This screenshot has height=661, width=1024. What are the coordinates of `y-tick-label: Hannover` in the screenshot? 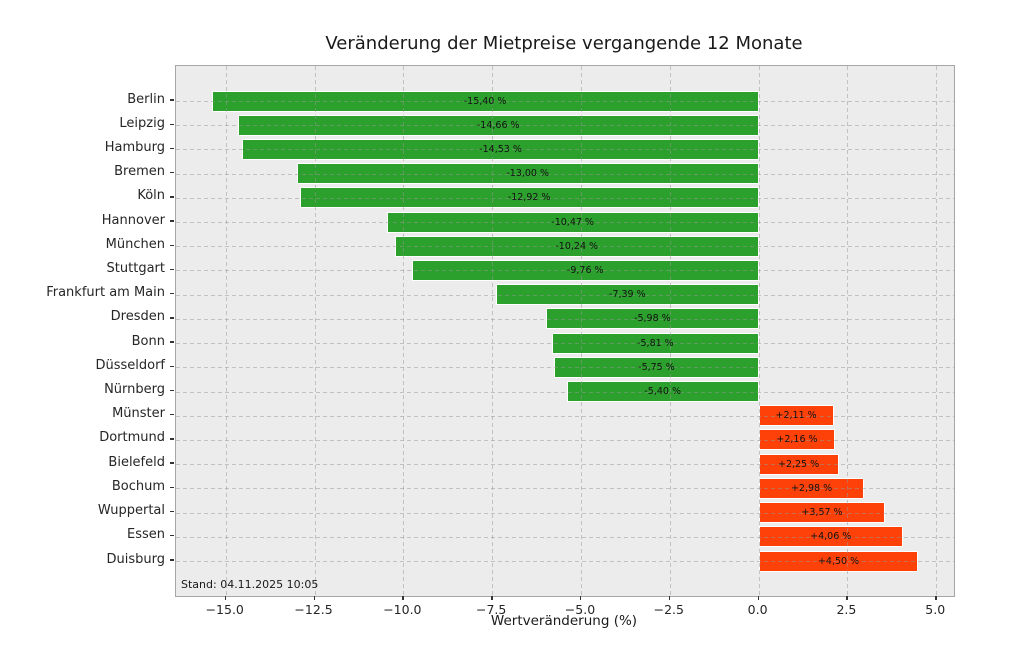 It's located at (133, 220).